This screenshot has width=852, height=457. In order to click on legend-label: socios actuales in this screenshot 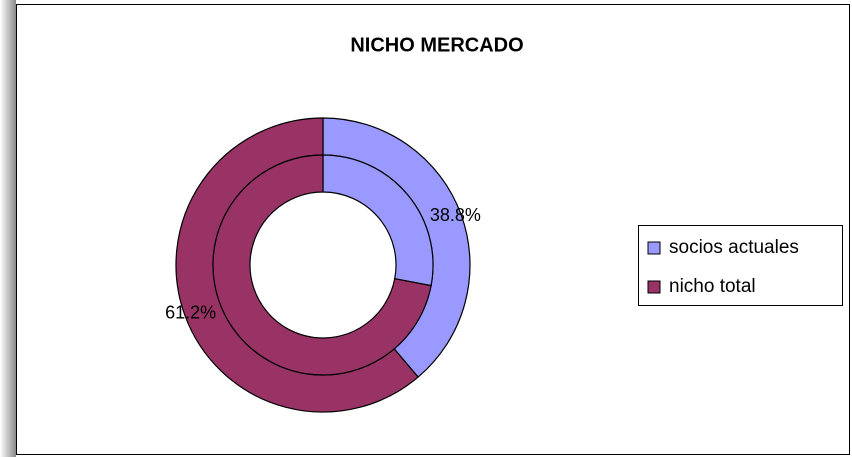, I will do `click(734, 247)`.